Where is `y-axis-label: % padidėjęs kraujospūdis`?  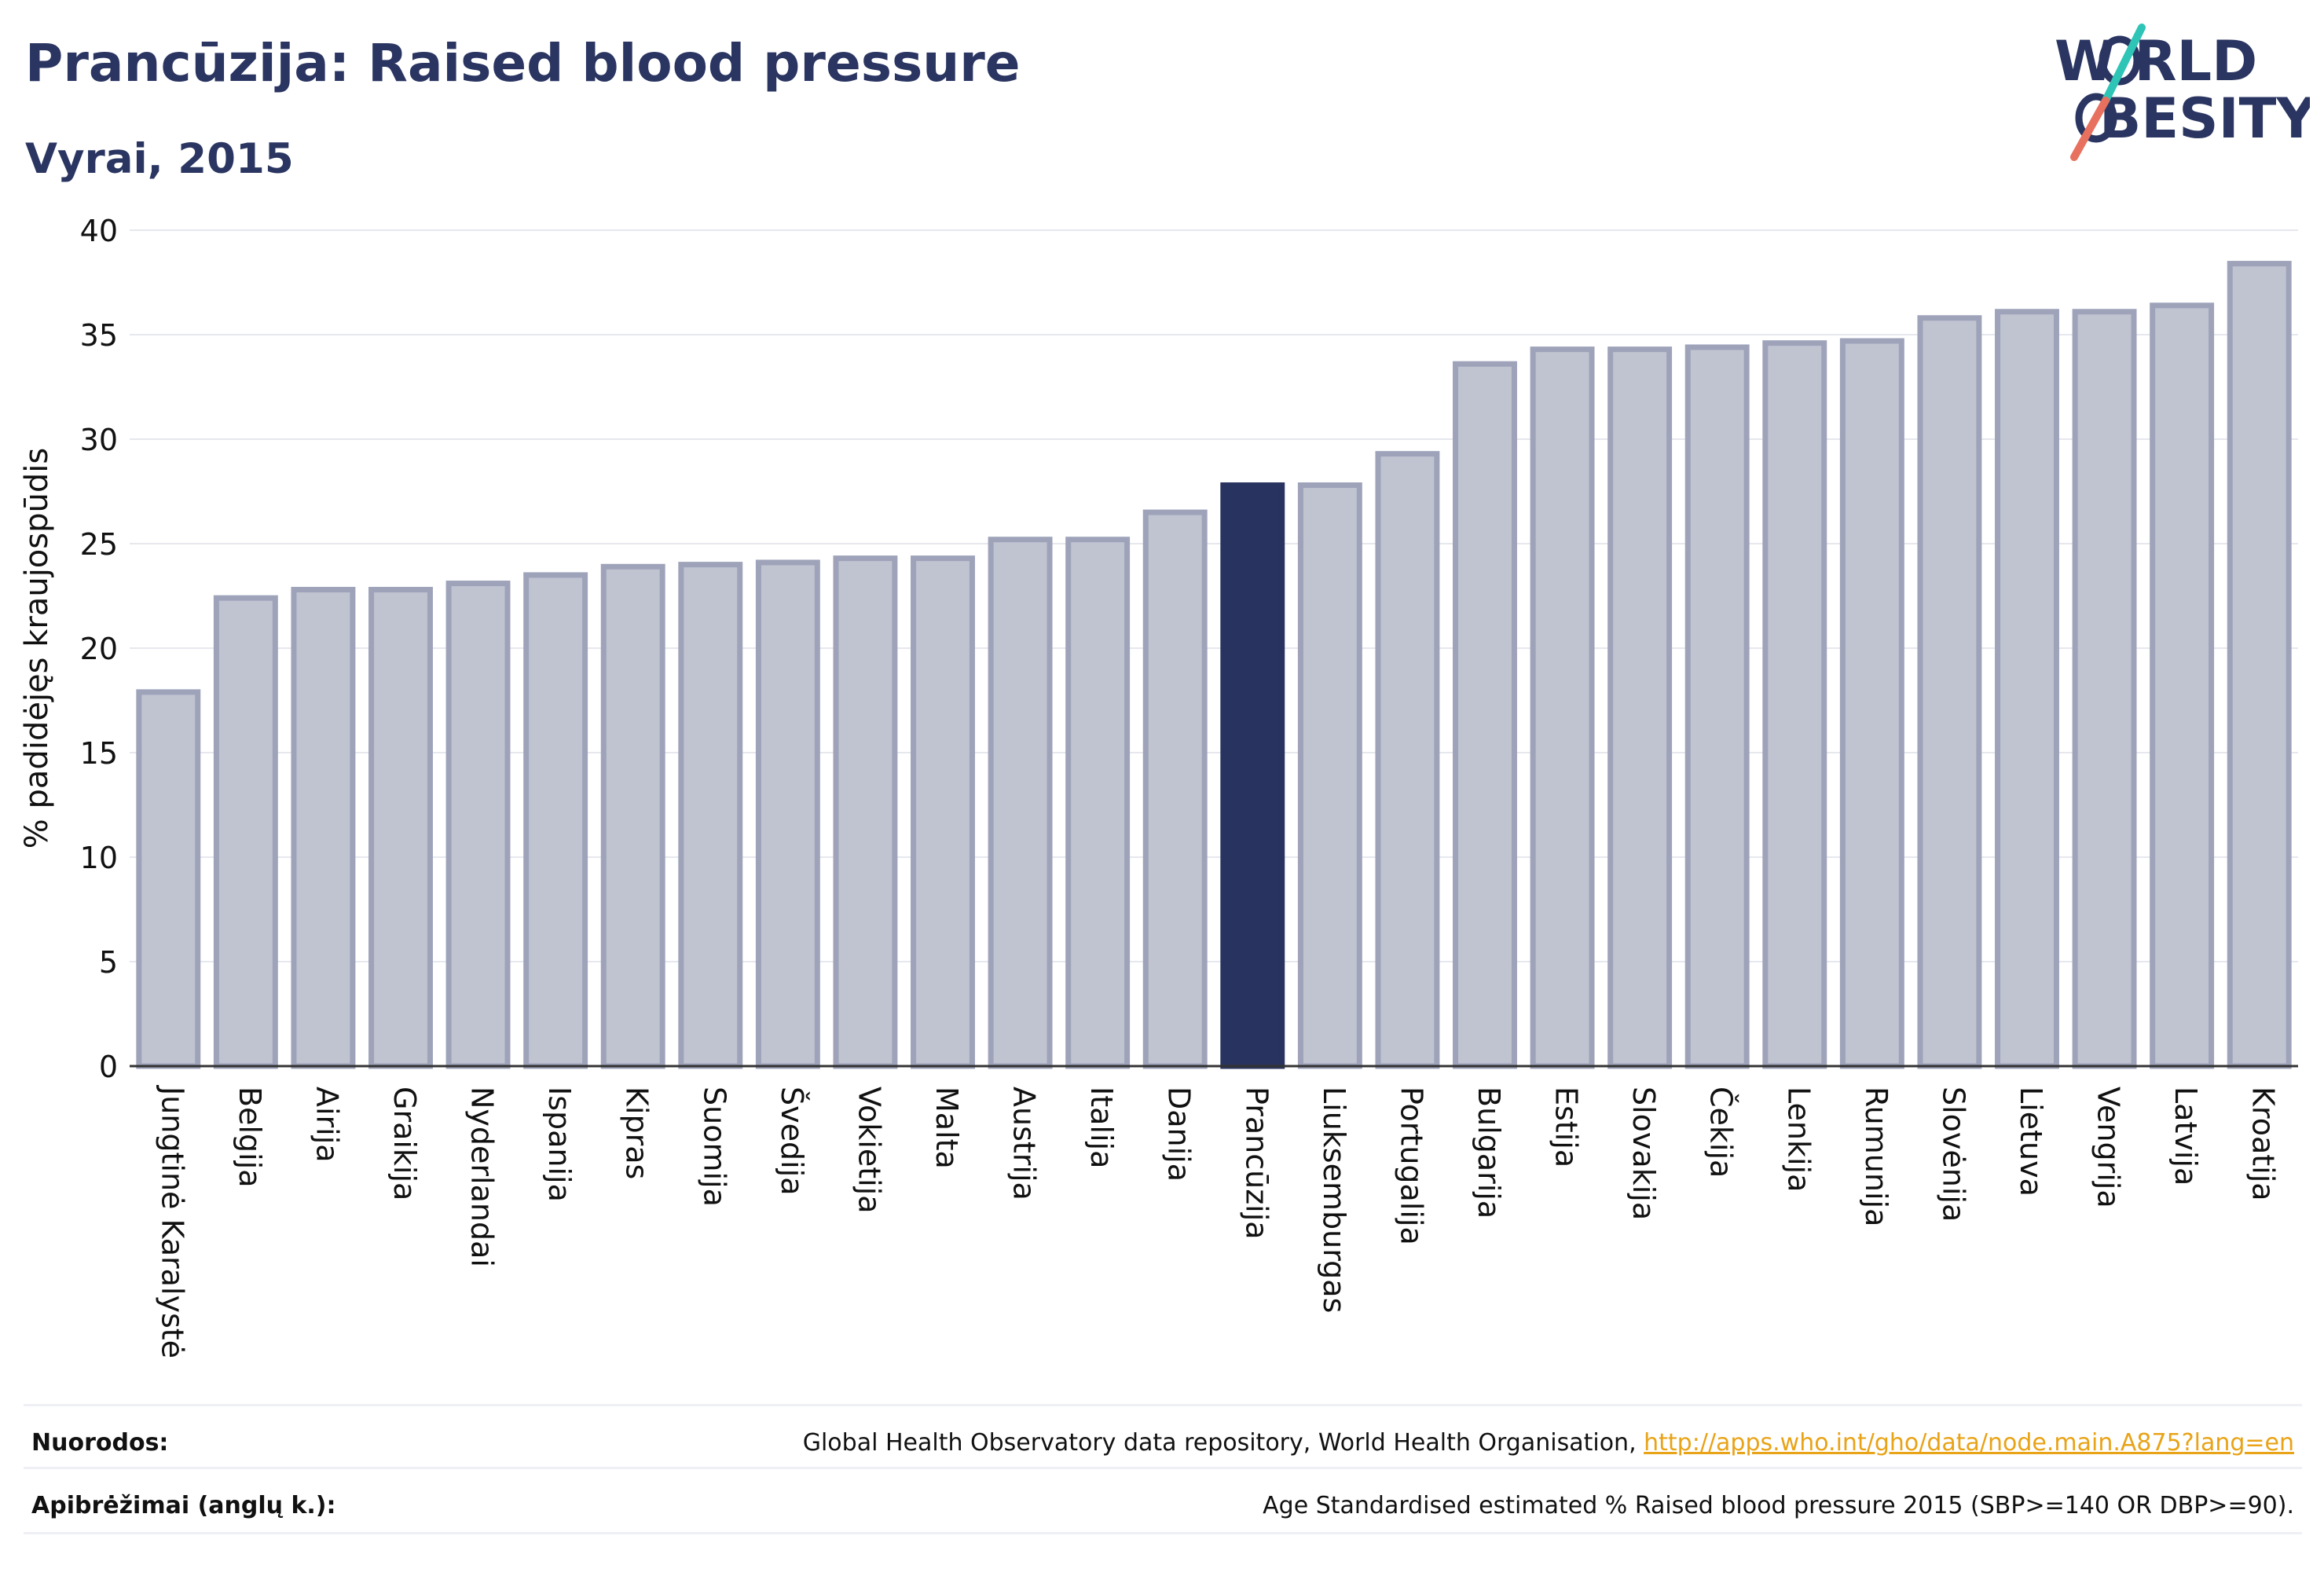
y-axis-label: % padidėjęs kraujospūdis is located at coordinates (37, 648).